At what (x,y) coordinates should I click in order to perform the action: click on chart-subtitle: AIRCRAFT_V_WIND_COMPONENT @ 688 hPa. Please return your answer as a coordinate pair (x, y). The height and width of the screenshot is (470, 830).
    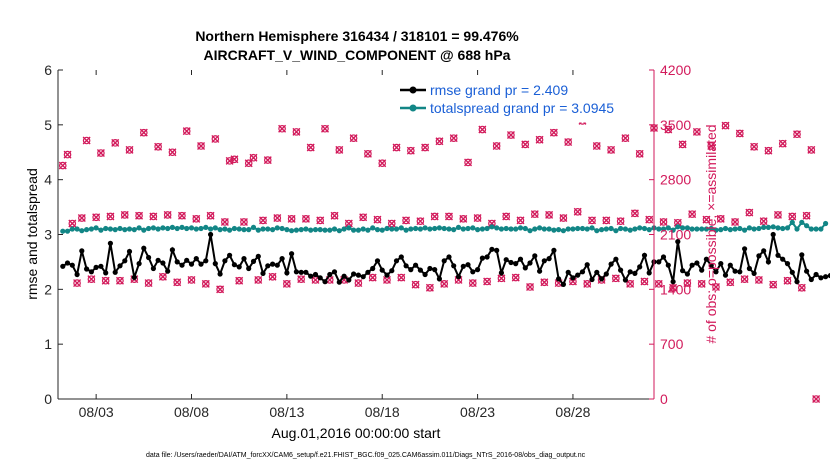
    Looking at the image, I should click on (357, 55).